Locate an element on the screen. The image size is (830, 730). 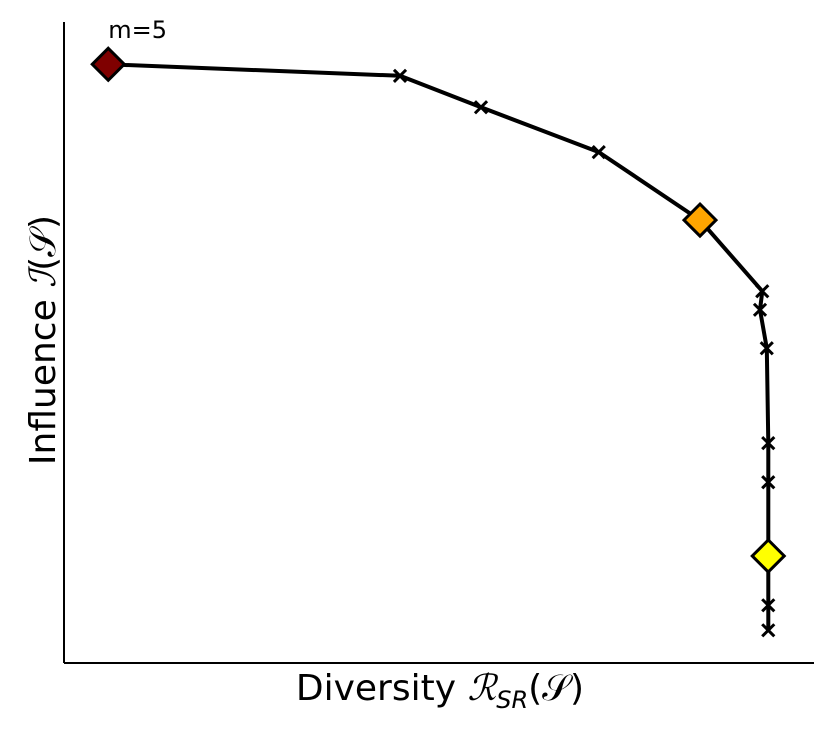
y-axis-label-symbol: ℐ is located at coordinates (43, 279).